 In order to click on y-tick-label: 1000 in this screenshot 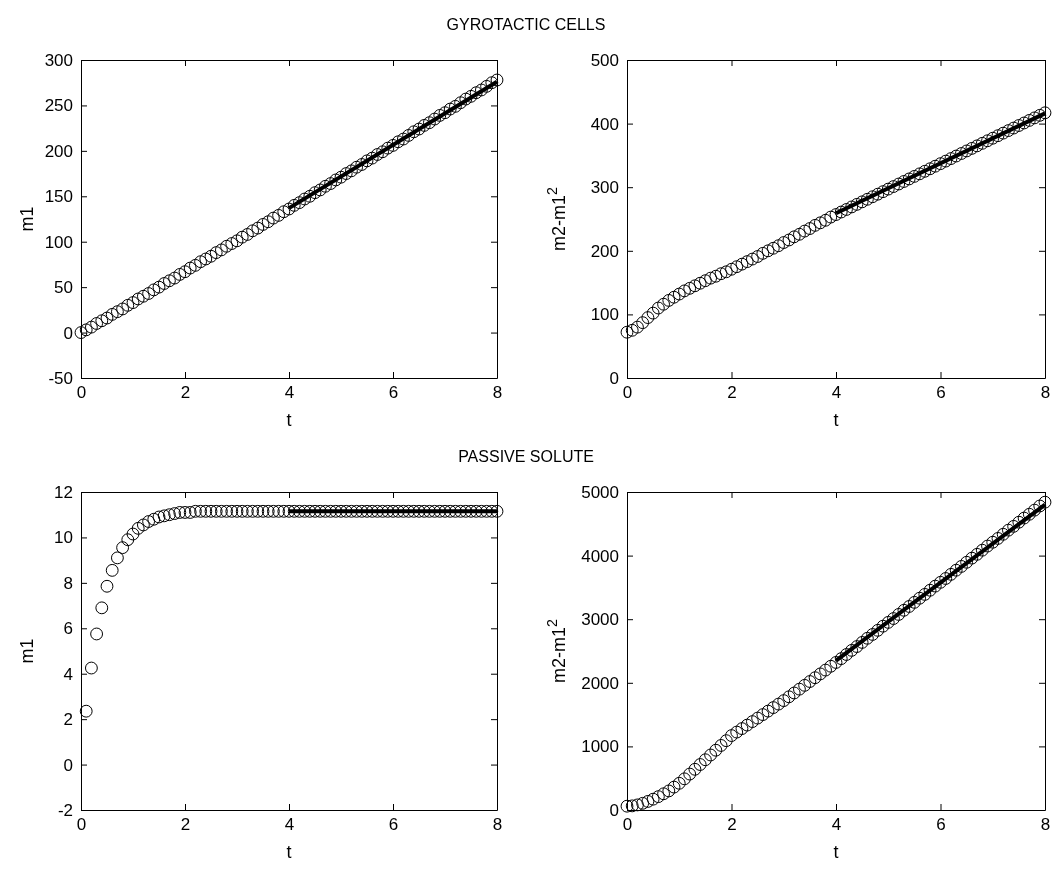, I will do `click(600, 747)`.